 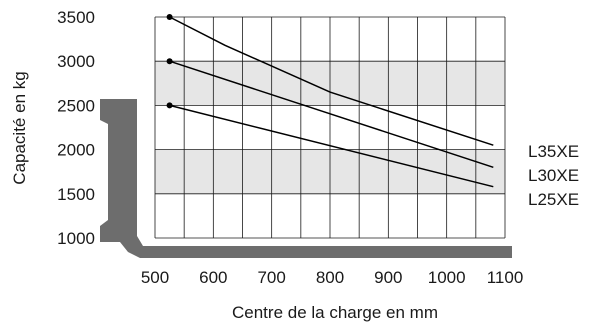 I want to click on x-tick-labels: 500 600 700 800 900 1000 1100, so click(x=332, y=277).